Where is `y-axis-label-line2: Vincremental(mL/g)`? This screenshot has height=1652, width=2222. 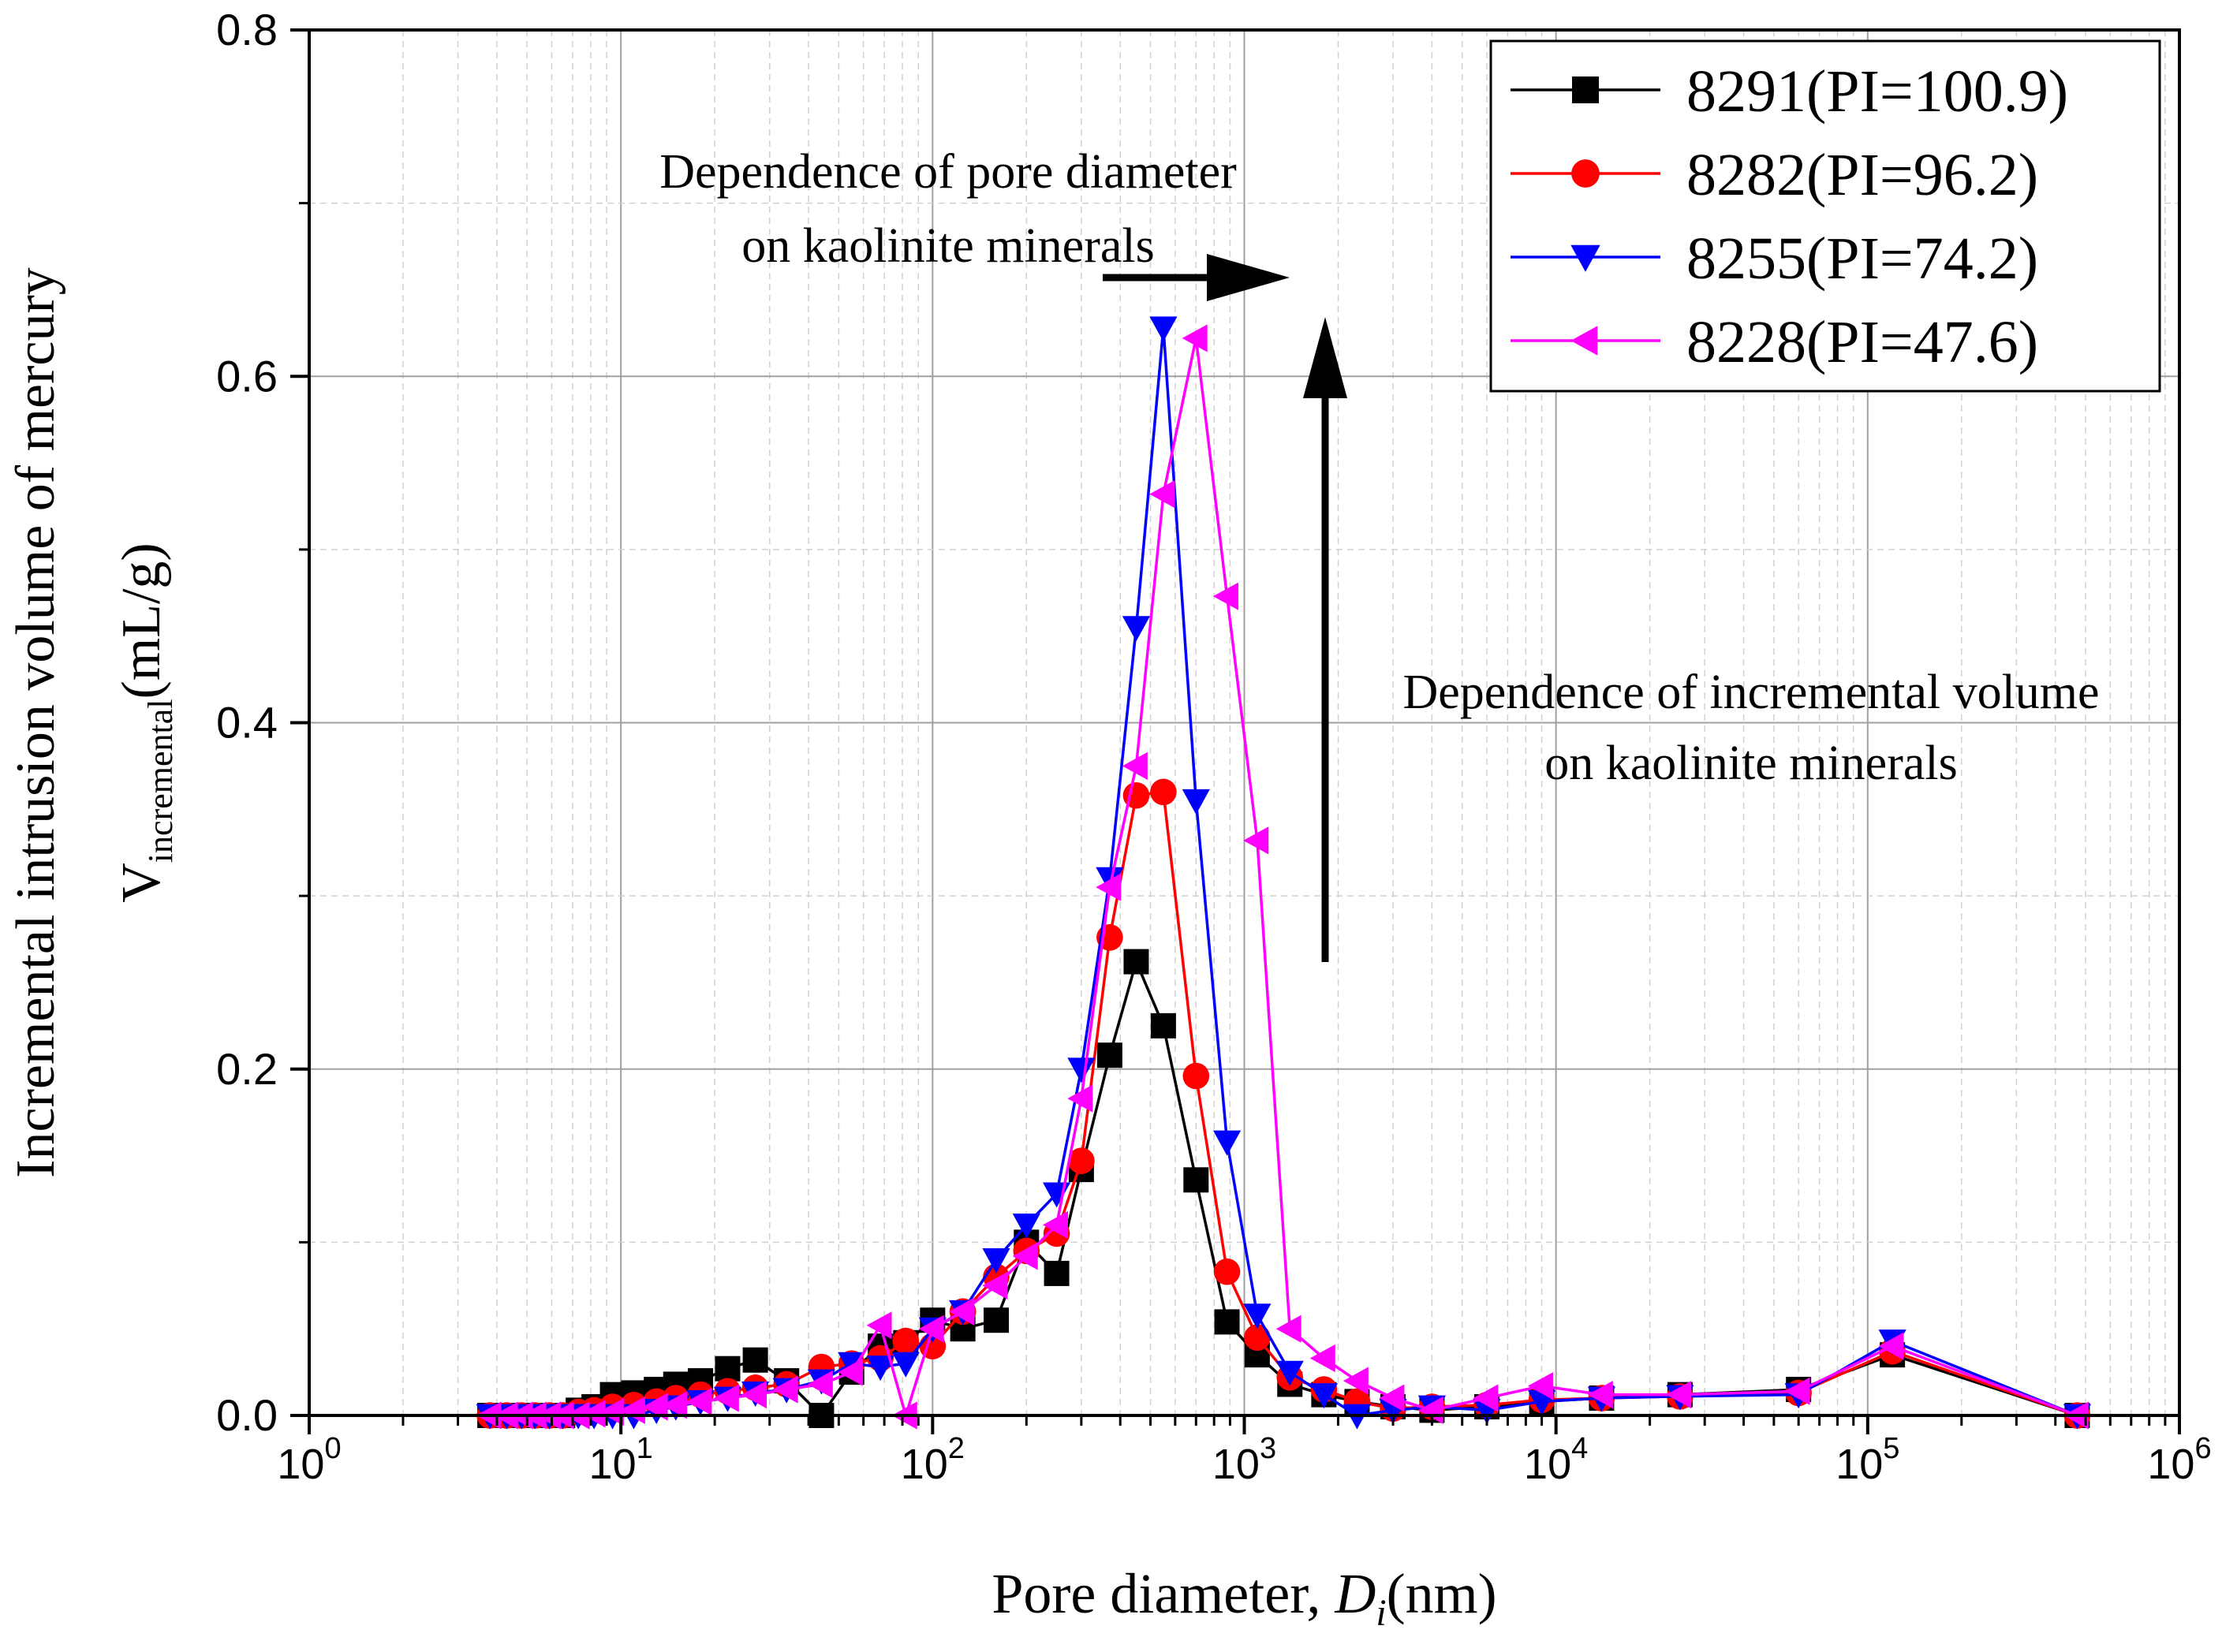 y-axis-label-line2: Vincremental(mL/g) is located at coordinates (145, 723).